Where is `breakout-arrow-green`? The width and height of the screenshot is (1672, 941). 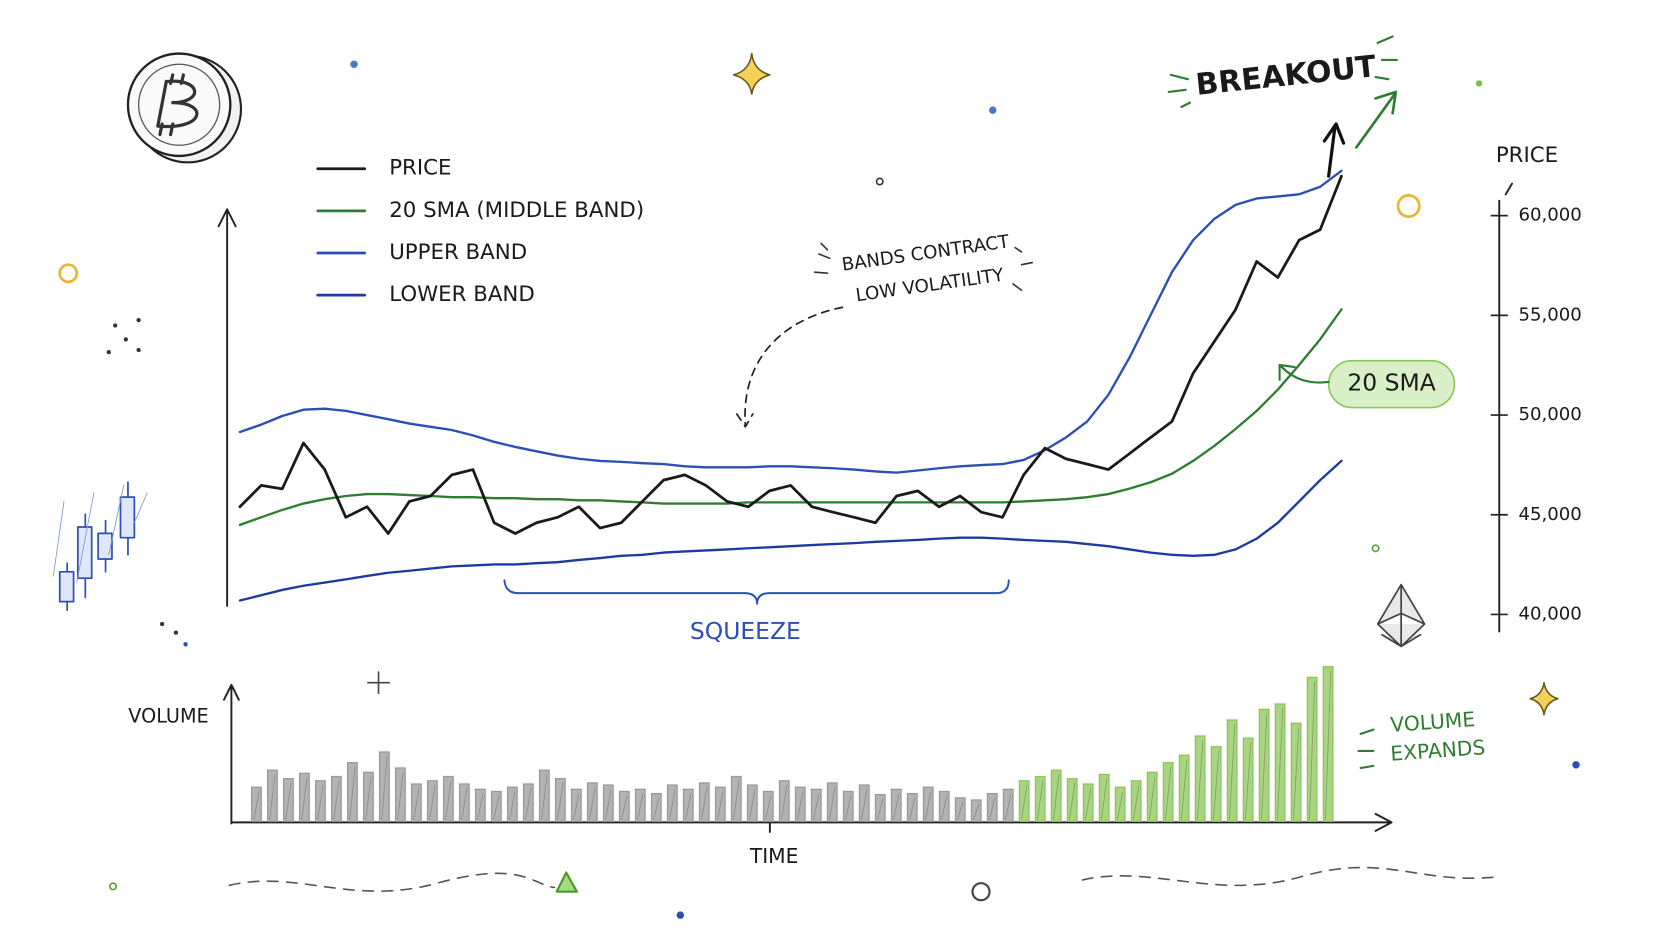
breakout-arrow-green is located at coordinates (1376, 119).